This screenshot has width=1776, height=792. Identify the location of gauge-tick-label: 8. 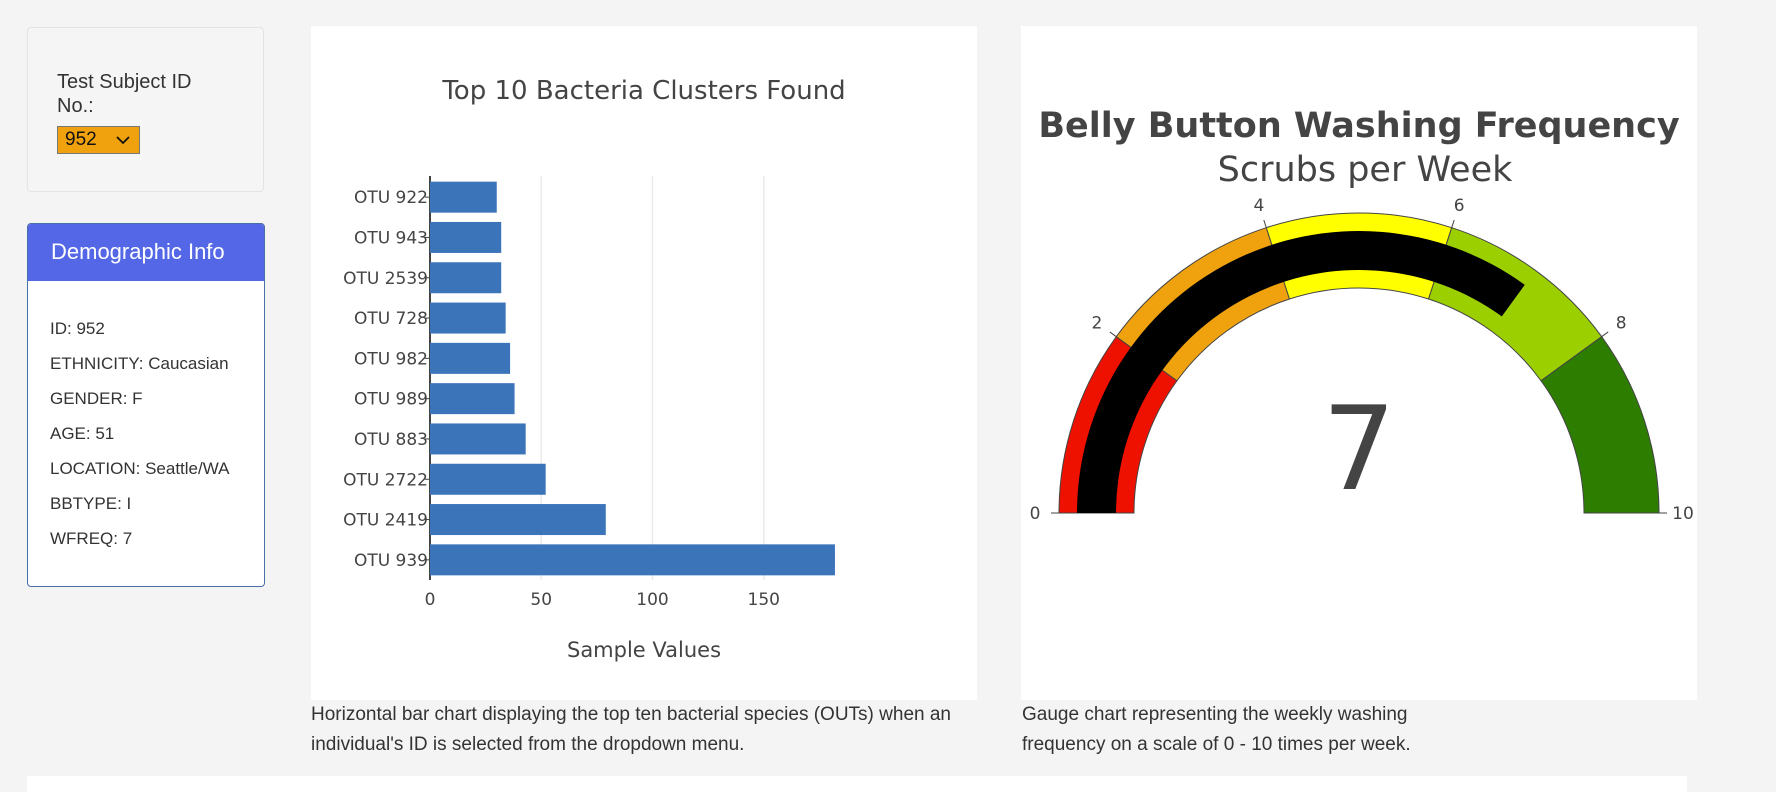
(1621, 324).